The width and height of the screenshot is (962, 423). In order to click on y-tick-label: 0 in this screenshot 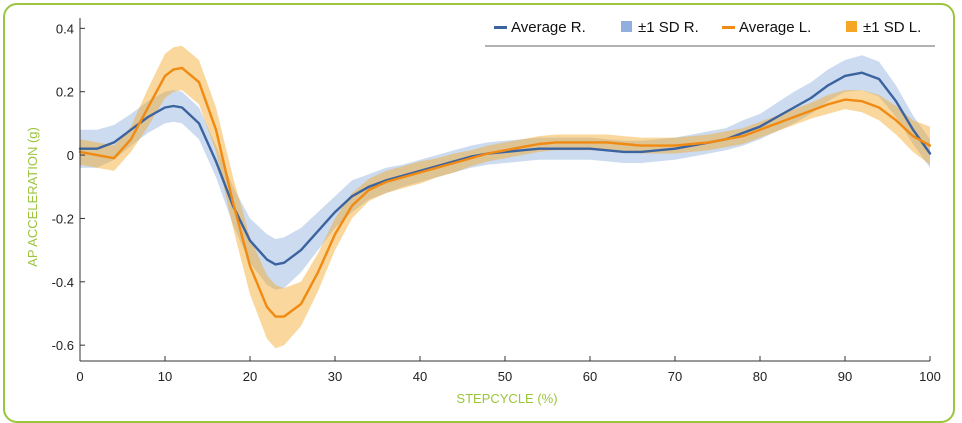, I will do `click(70, 155)`.